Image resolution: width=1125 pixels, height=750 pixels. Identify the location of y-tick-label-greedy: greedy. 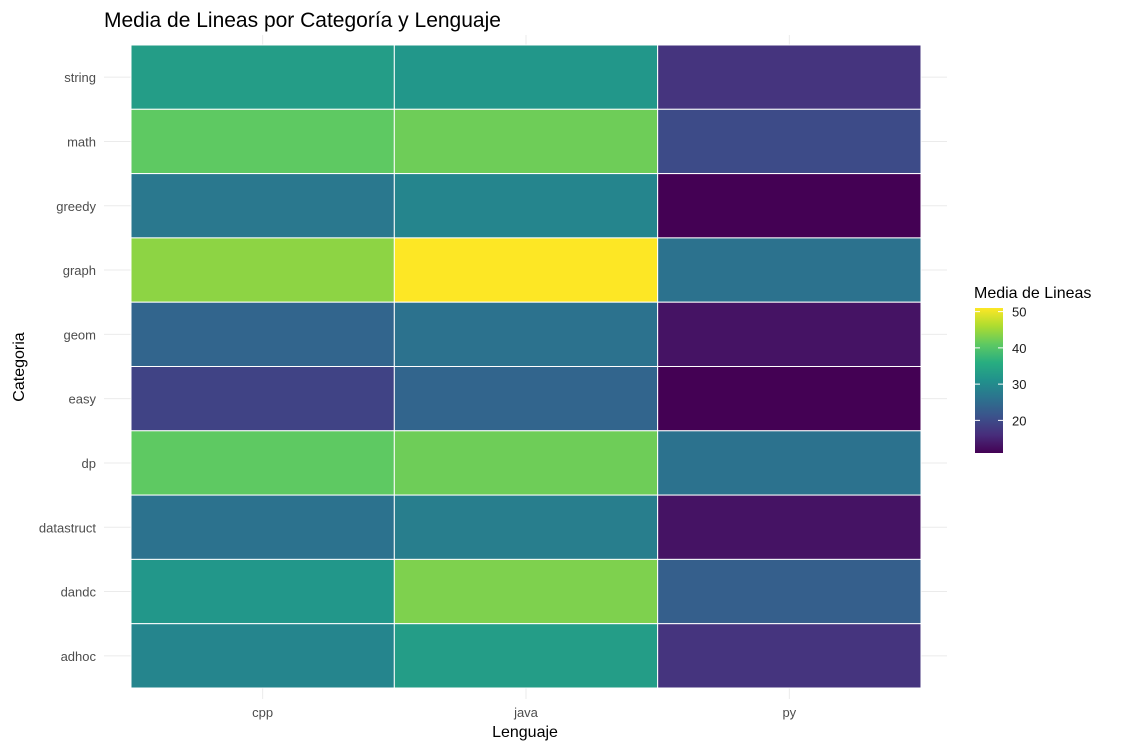
(76, 206).